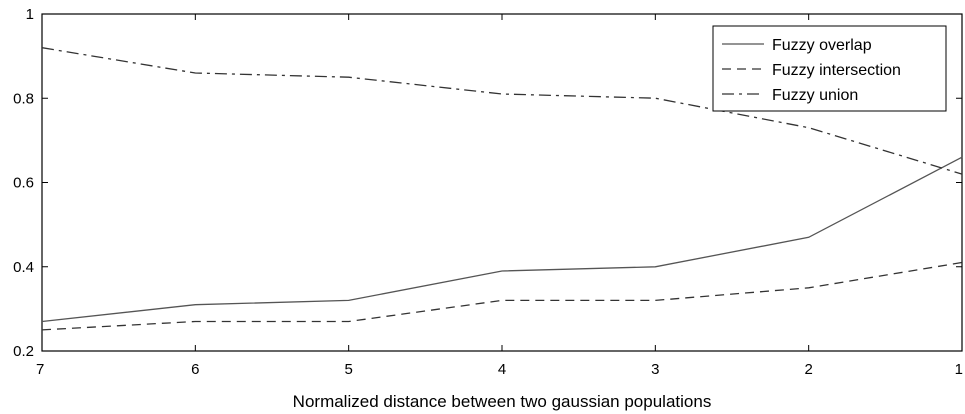  Describe the element at coordinates (348, 369) in the screenshot. I see `x-tick-label: 5` at that location.